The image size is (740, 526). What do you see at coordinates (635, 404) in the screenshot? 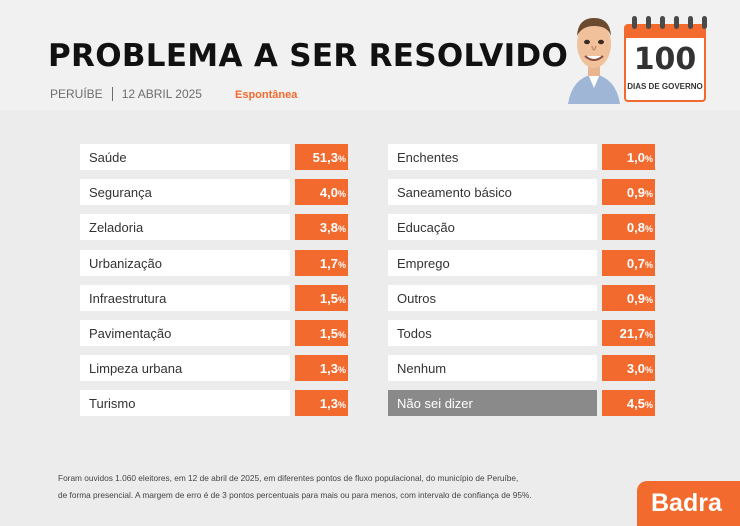
I see `result-value-number: 4,5` at bounding box center [635, 404].